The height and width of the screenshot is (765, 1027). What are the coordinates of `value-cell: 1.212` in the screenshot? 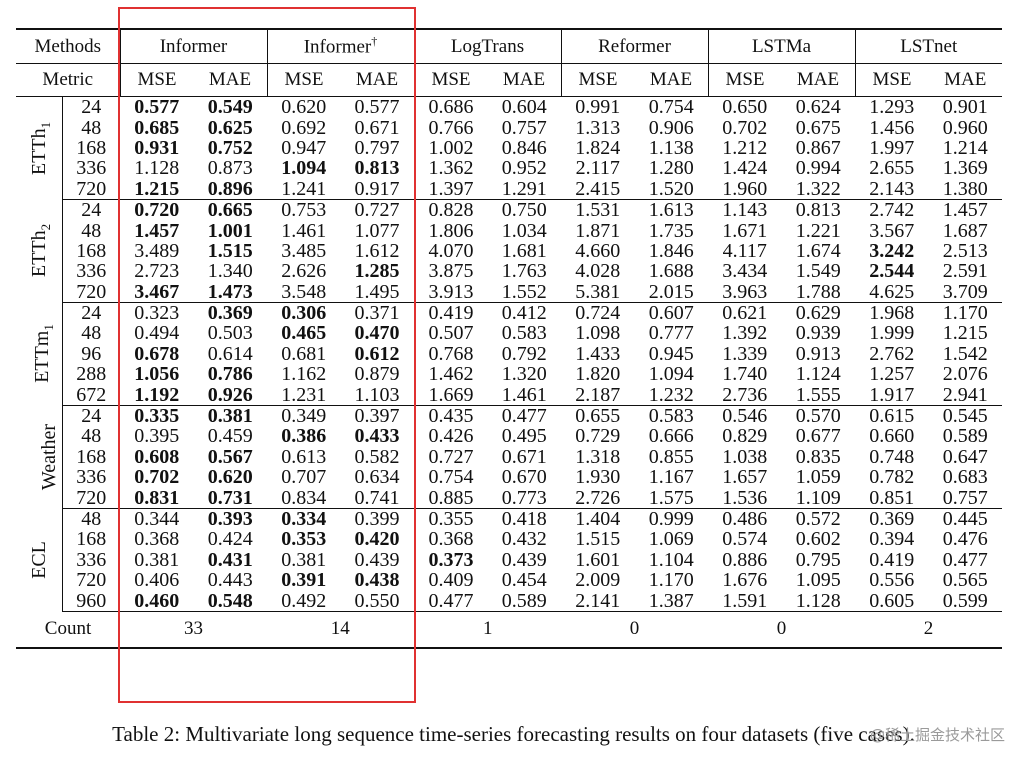 It's located at (745, 147).